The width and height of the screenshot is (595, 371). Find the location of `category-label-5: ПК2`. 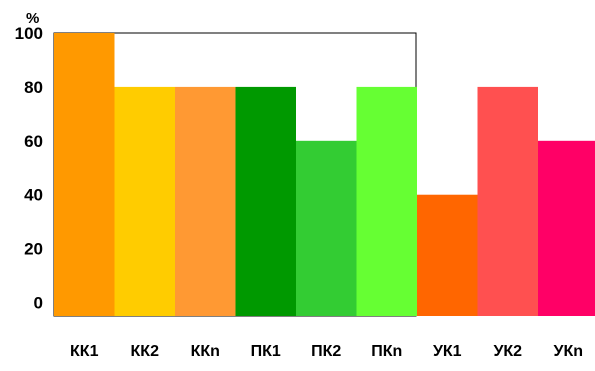

category-label-5: ПК2 is located at coordinates (326, 351).